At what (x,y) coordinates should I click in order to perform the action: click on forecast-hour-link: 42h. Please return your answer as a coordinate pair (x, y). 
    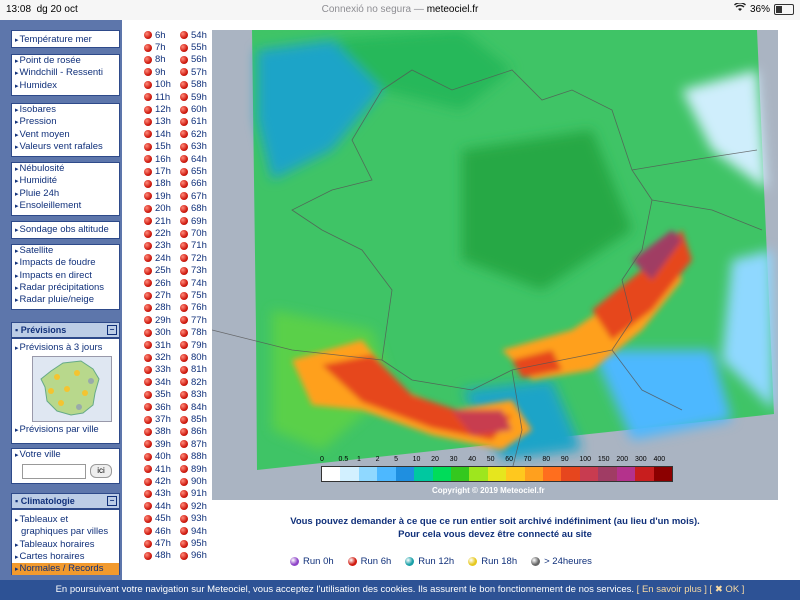
    Looking at the image, I should click on (157, 481).